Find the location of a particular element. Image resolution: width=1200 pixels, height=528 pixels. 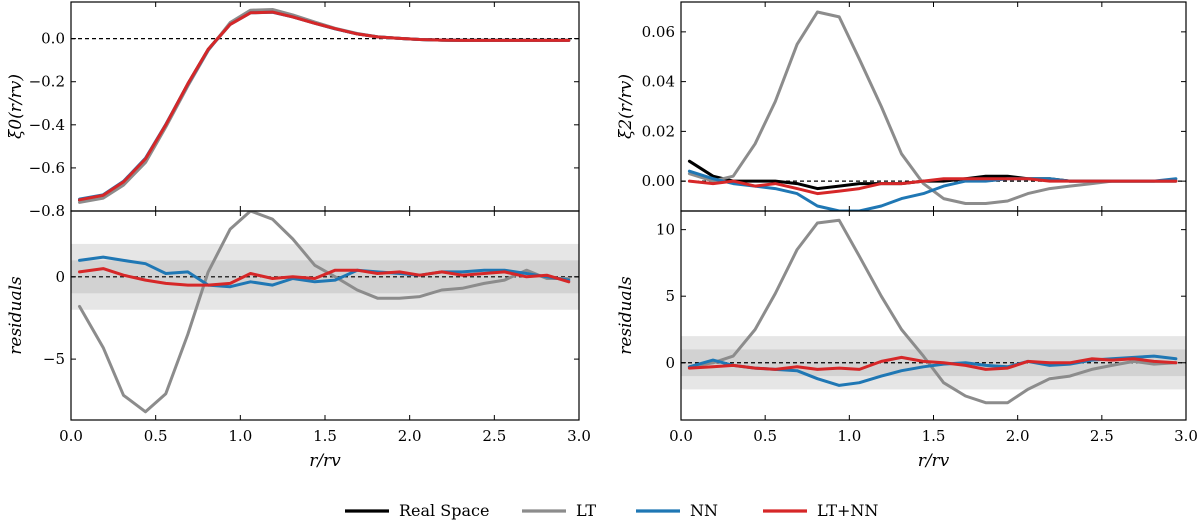

y-tick-label: 5 is located at coordinates (670, 296).